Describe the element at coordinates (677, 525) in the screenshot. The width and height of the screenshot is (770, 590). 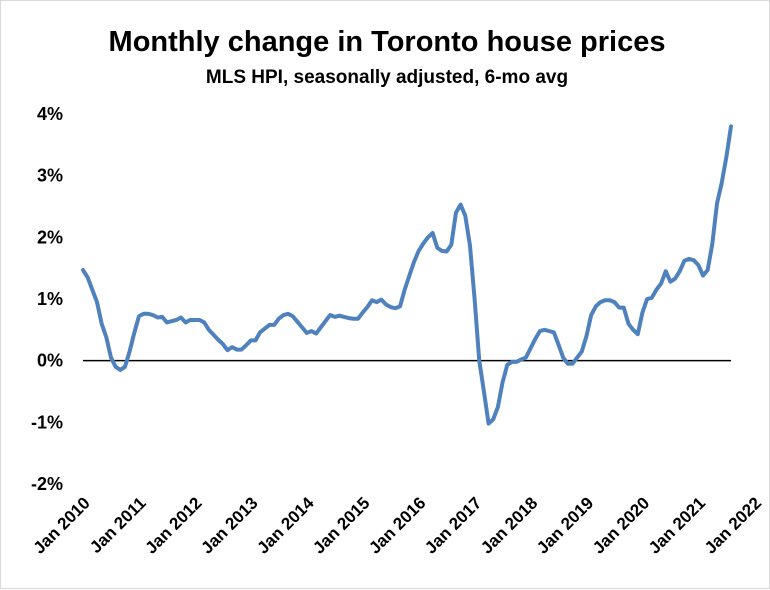
I see `x-tick-label: Jan 2021` at that location.